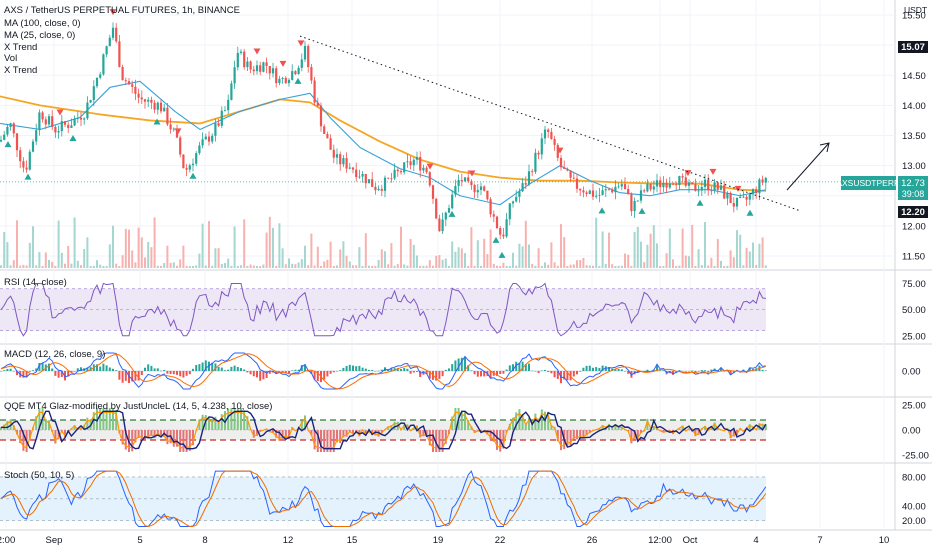  What do you see at coordinates (808, 166) in the screenshot?
I see `forecast-arrow` at bounding box center [808, 166].